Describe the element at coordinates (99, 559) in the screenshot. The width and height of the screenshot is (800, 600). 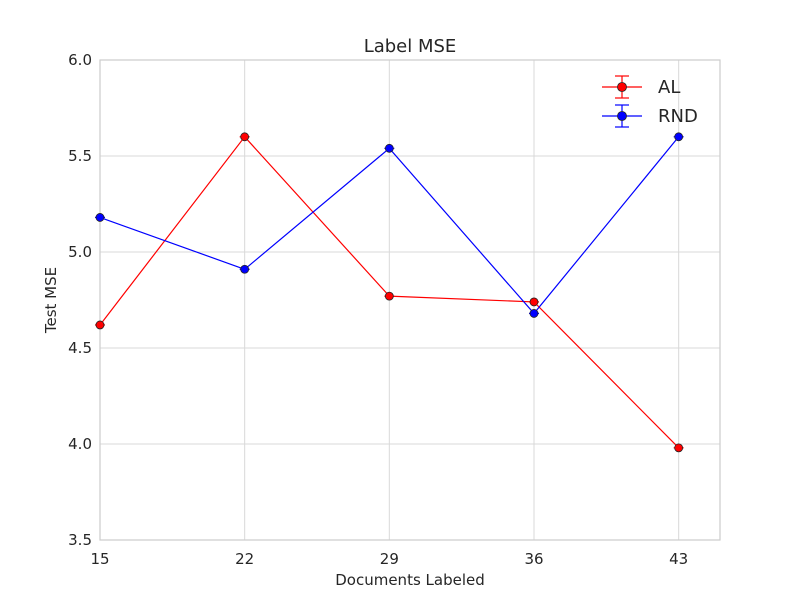
I see `x-tick-label: 15` at that location.